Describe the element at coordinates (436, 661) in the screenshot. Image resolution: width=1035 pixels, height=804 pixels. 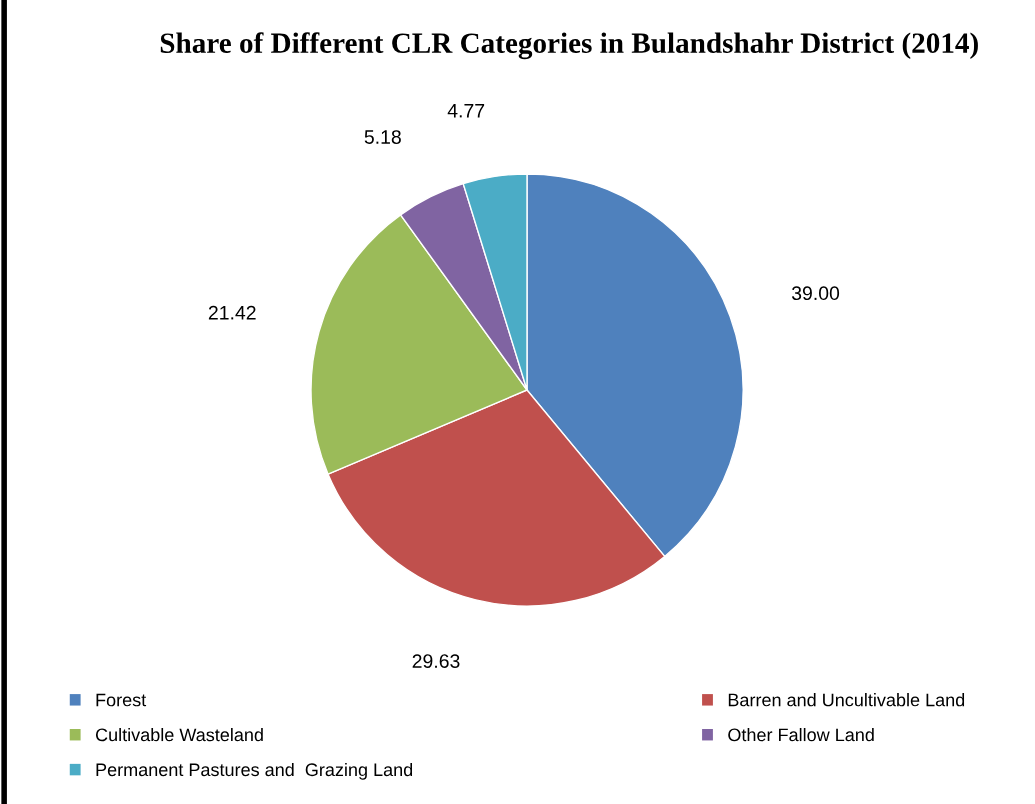
I see `data-label: 29.63` at that location.